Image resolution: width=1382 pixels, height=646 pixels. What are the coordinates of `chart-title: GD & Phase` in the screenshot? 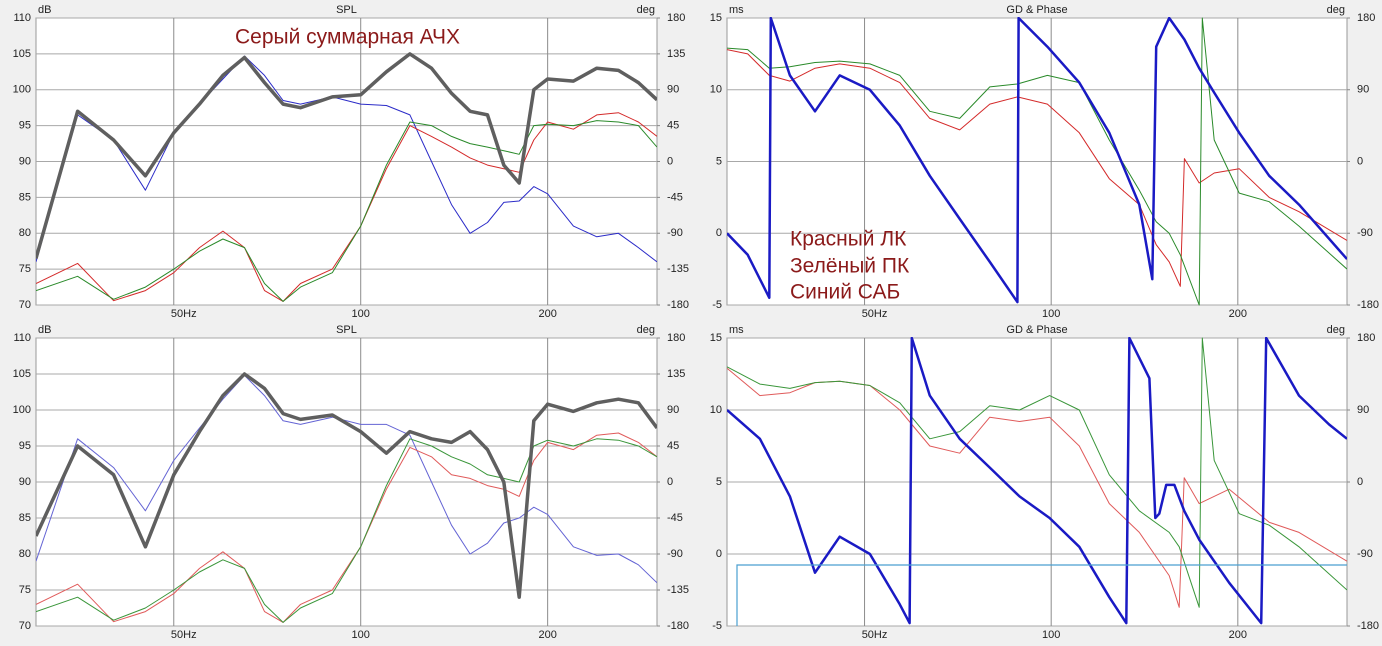 It's located at (1036, 10).